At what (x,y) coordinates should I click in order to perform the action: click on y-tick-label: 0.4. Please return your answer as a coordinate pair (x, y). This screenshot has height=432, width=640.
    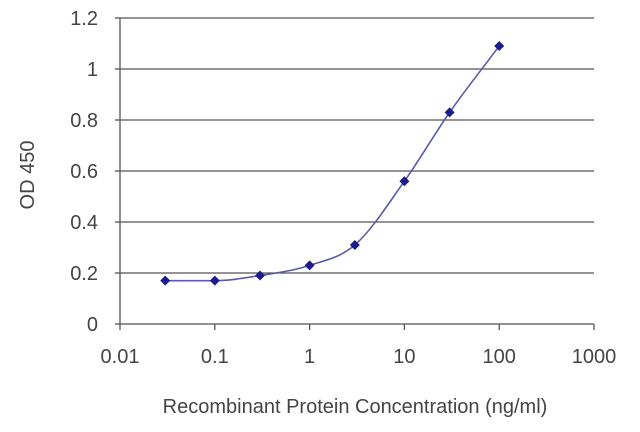
    Looking at the image, I should click on (84, 223).